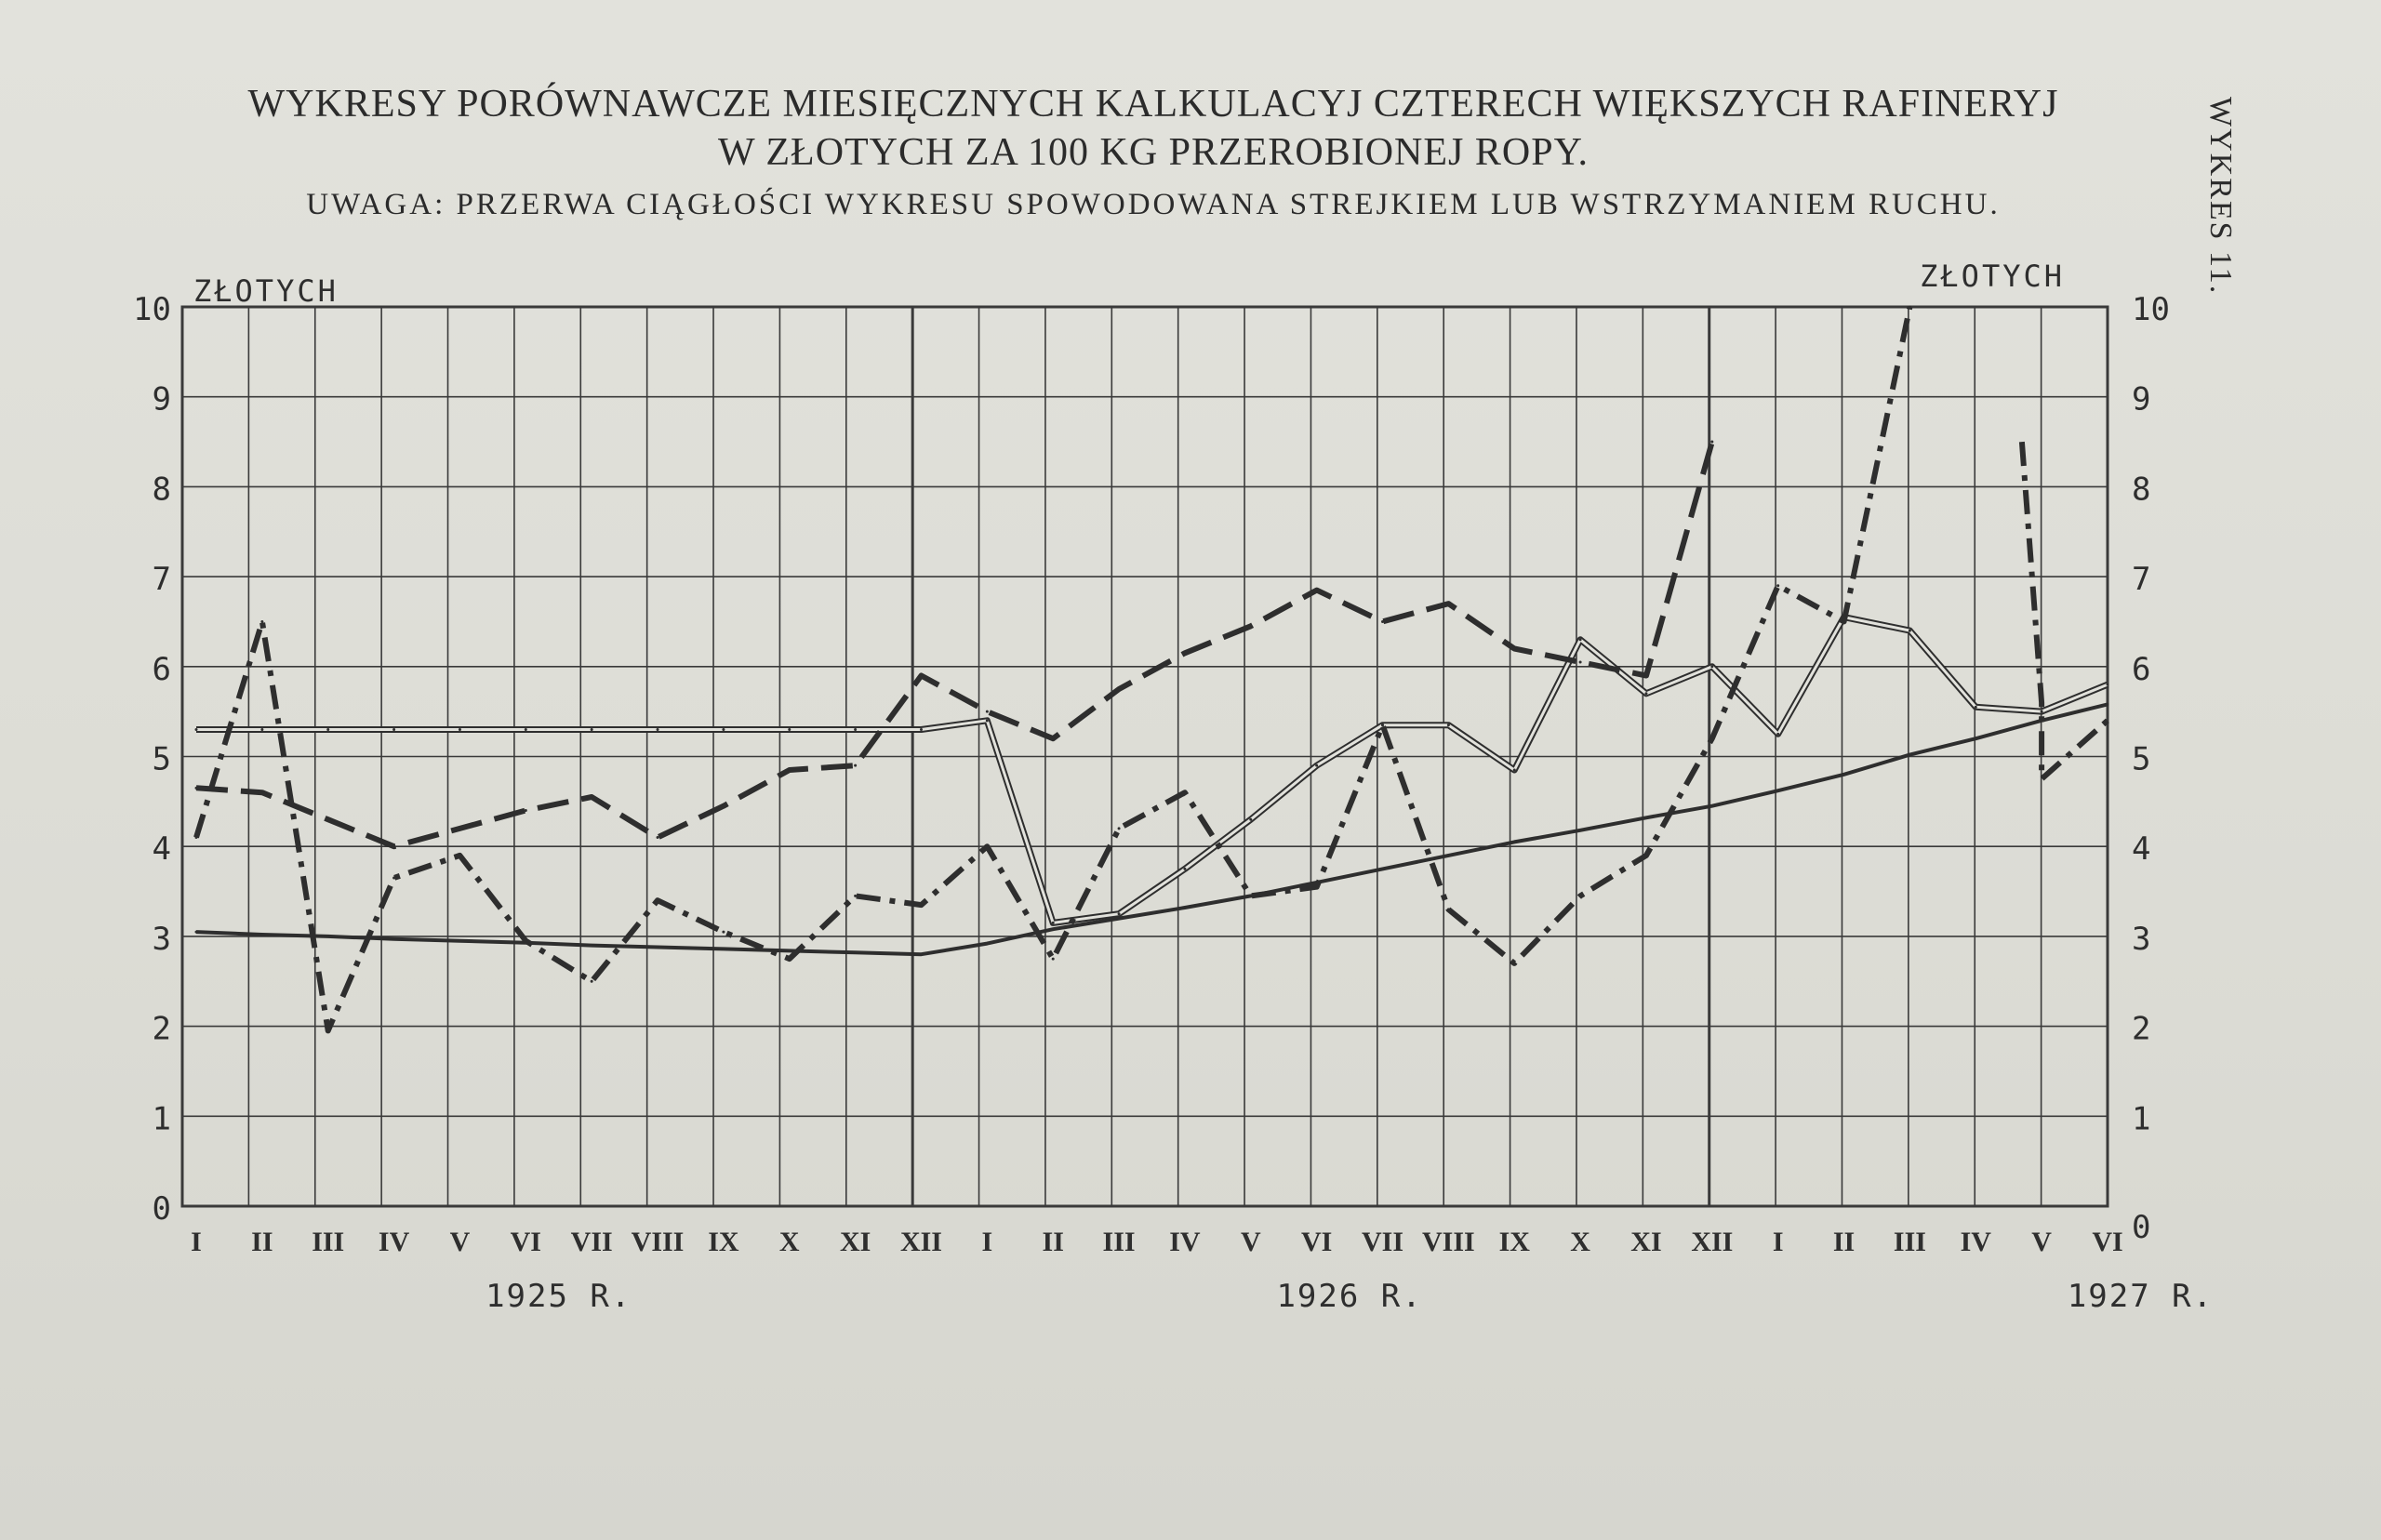 Image resolution: width=2381 pixels, height=1540 pixels. What do you see at coordinates (394, 1242) in the screenshot?
I see `x-tick-label: IV` at bounding box center [394, 1242].